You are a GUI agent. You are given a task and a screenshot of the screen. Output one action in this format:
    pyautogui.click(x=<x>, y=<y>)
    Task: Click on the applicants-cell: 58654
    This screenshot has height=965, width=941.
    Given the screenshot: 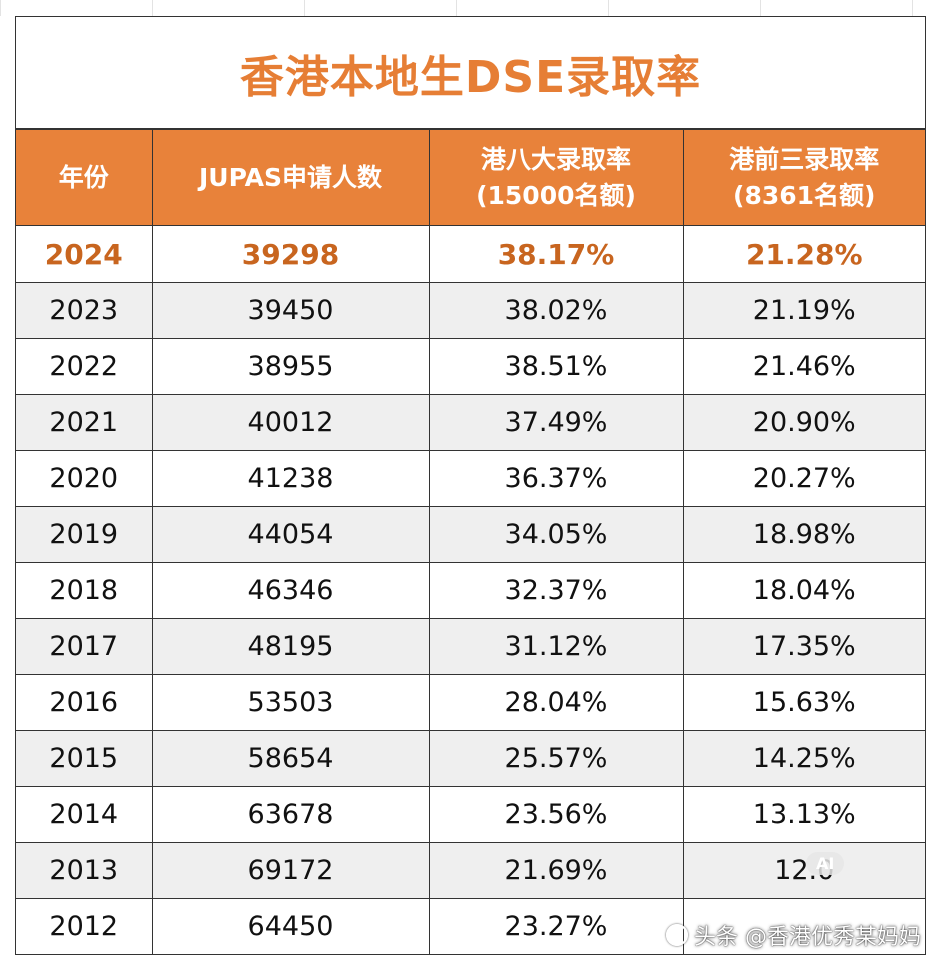 What is the action you would take?
    pyautogui.click(x=290, y=758)
    